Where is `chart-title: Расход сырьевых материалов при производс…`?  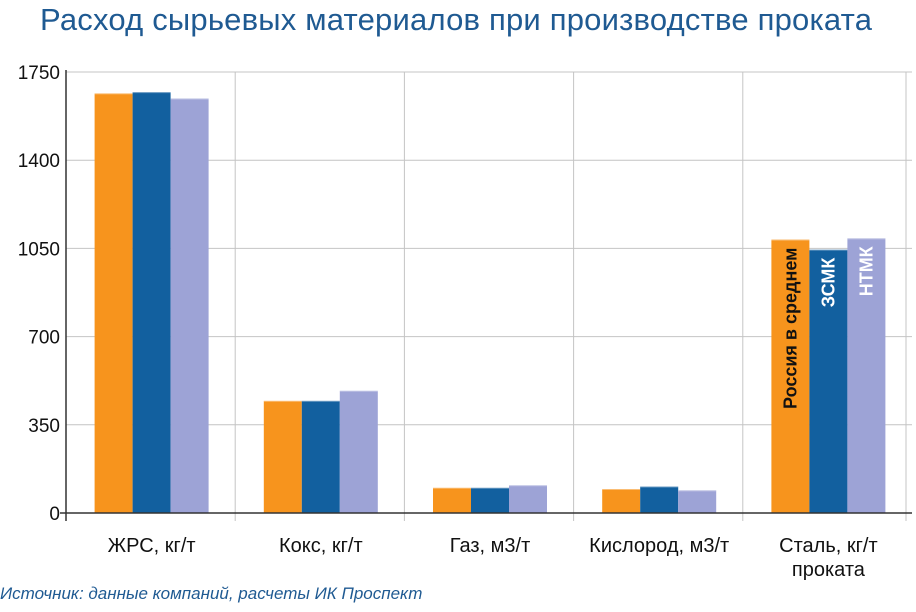 chart-title: Расход сырьевых материалов при производс… is located at coordinates (456, 19).